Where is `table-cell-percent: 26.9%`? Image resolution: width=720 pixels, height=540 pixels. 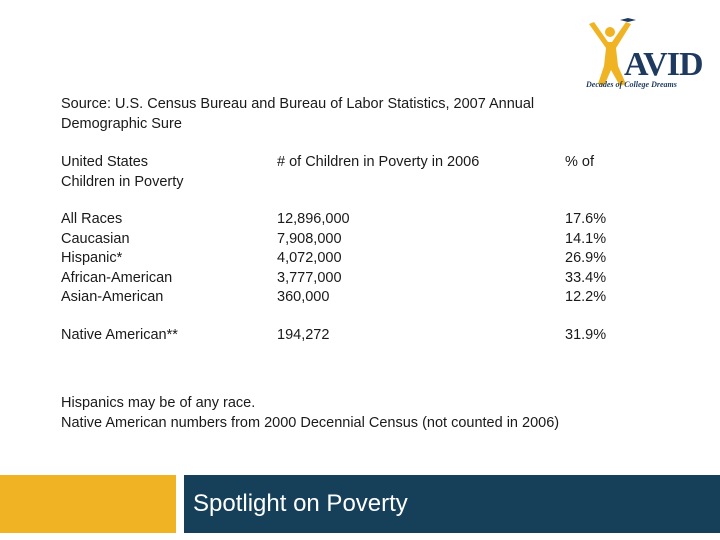 table-cell-percent: 26.9% is located at coordinates (586, 258).